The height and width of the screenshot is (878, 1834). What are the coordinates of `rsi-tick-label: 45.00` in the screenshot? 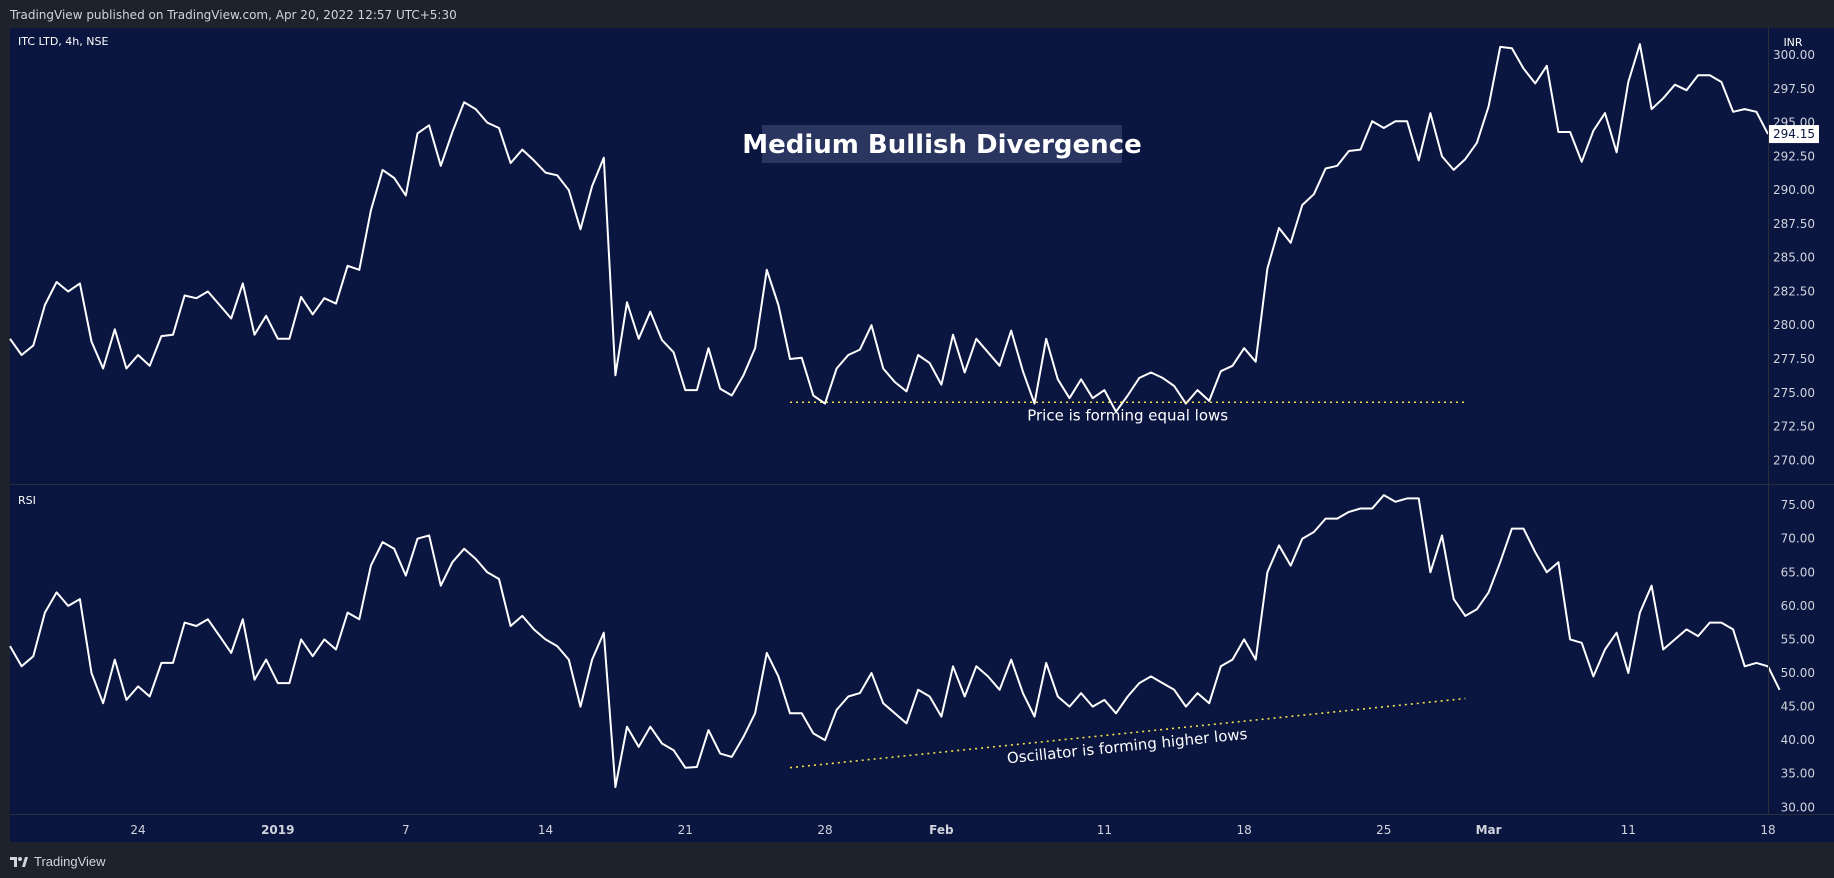 It's located at (1798, 707).